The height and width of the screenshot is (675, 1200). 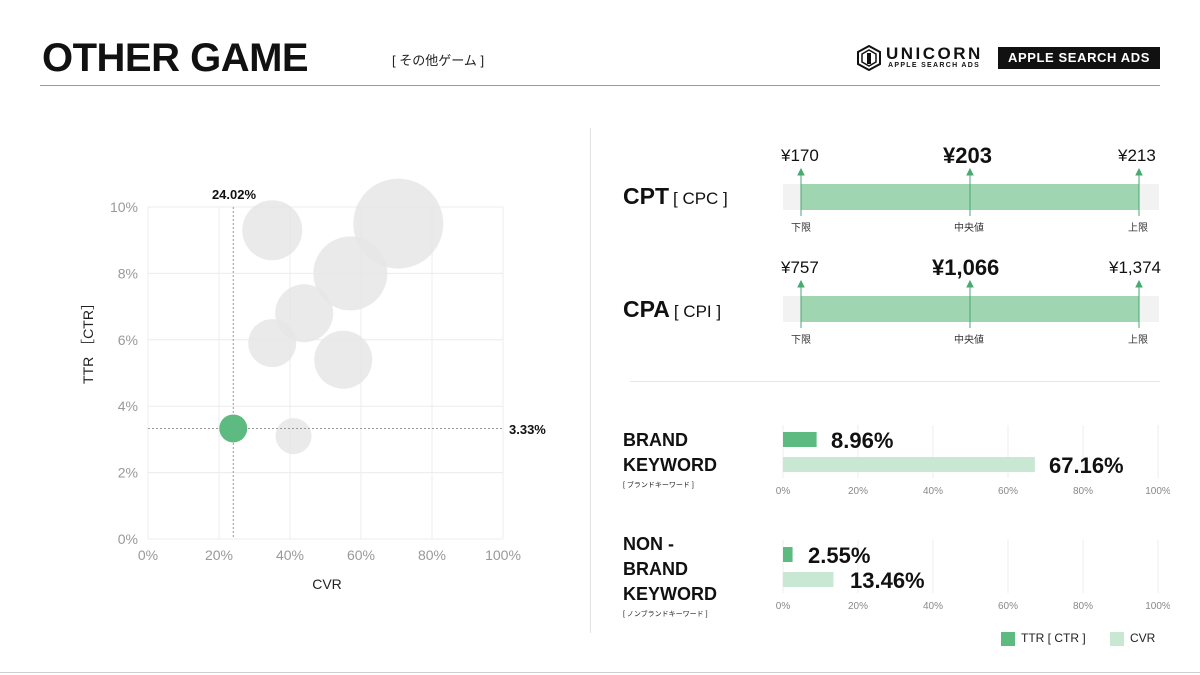 What do you see at coordinates (600, 85) in the screenshot?
I see `header-divider` at bounding box center [600, 85].